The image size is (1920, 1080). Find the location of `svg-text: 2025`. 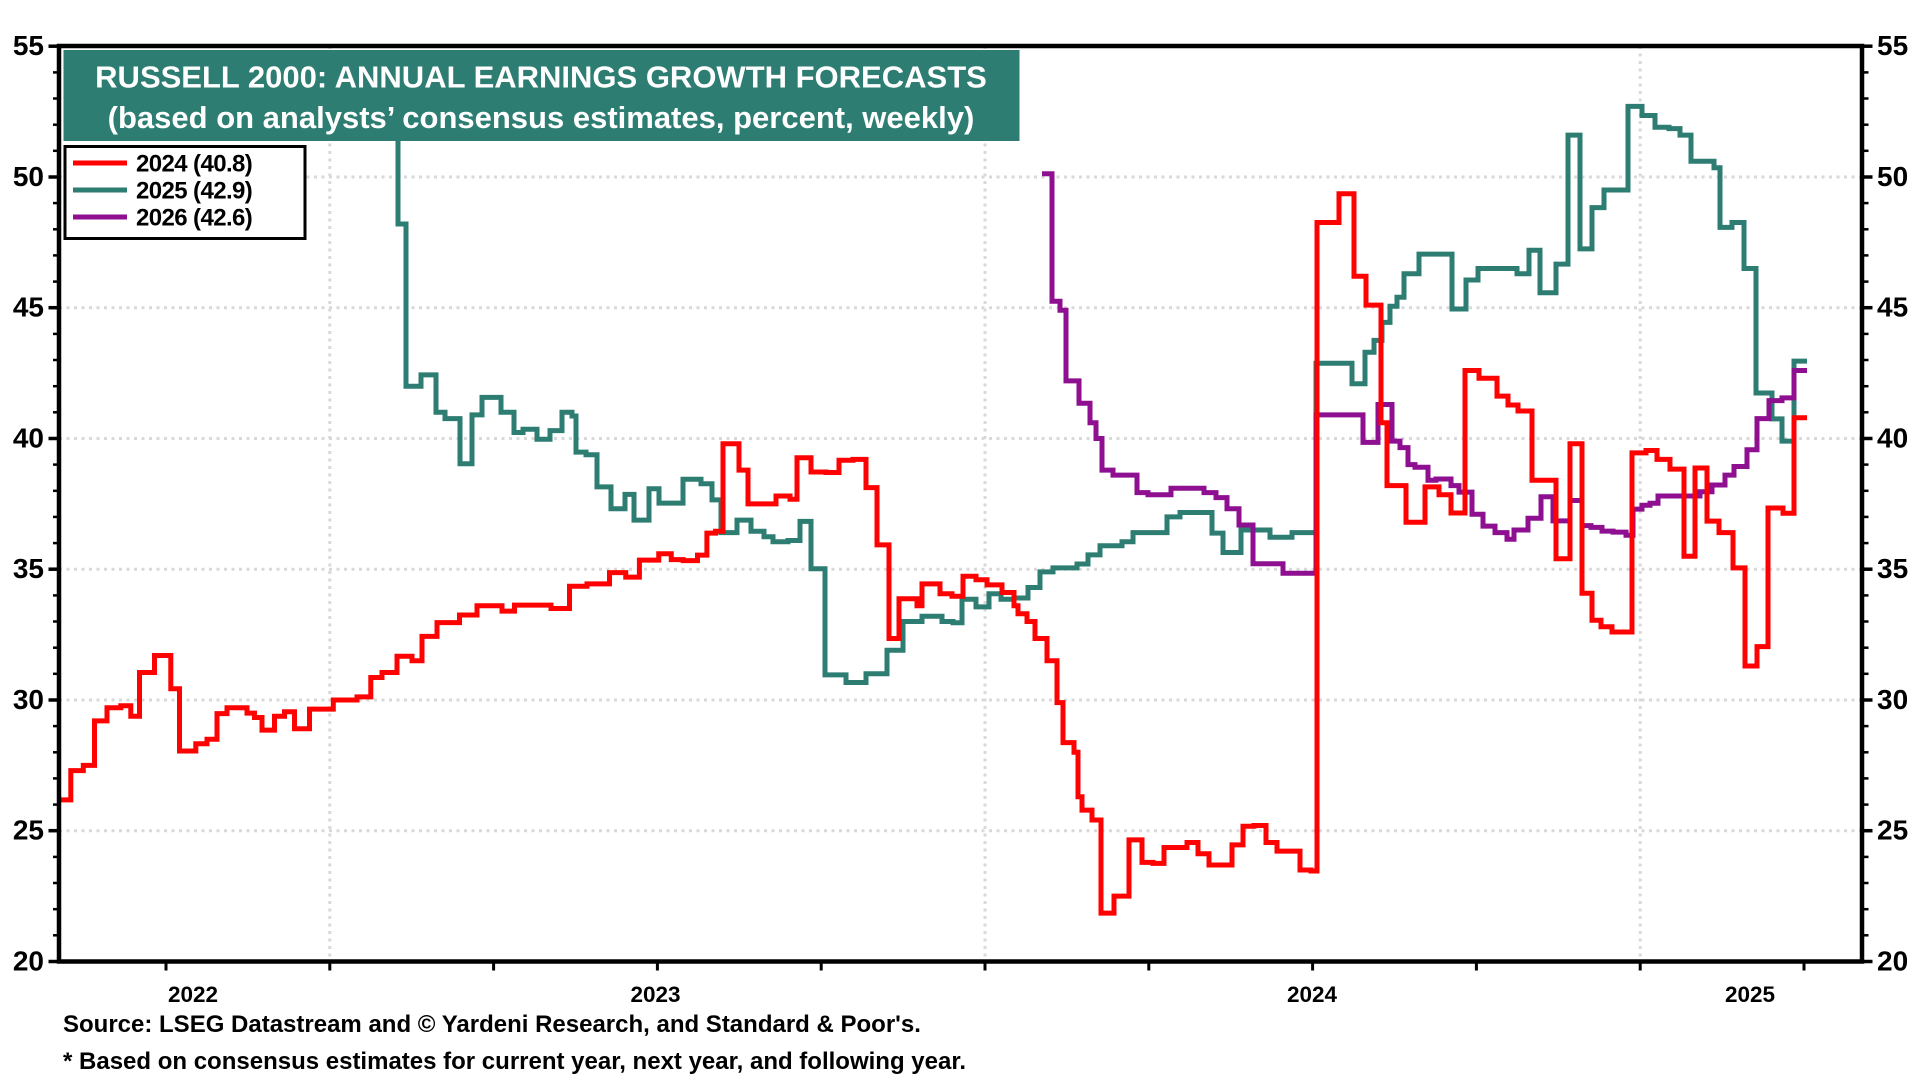

svg-text: 2025 is located at coordinates (1750, 994).